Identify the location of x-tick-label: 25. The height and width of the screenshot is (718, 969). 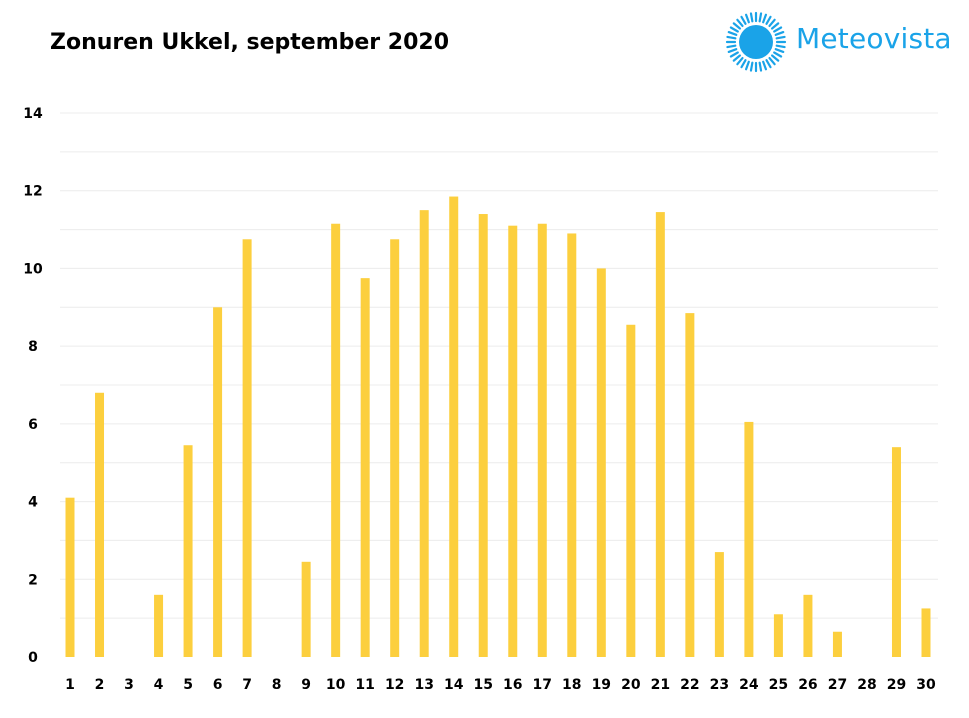
(778, 685).